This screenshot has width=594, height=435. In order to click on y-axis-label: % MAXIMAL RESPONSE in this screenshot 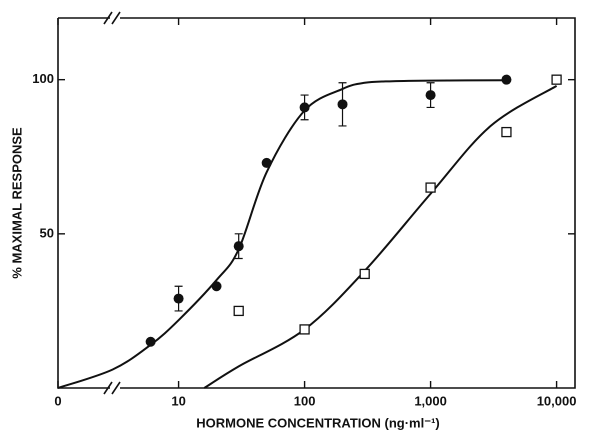, I will do `click(16, 203)`.